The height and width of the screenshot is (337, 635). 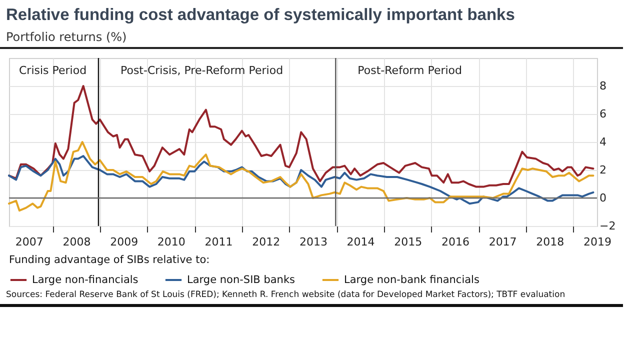 What do you see at coordinates (202, 70) in the screenshot?
I see `annotation: Post-Crisis, Pre-Reform Period` at bounding box center [202, 70].